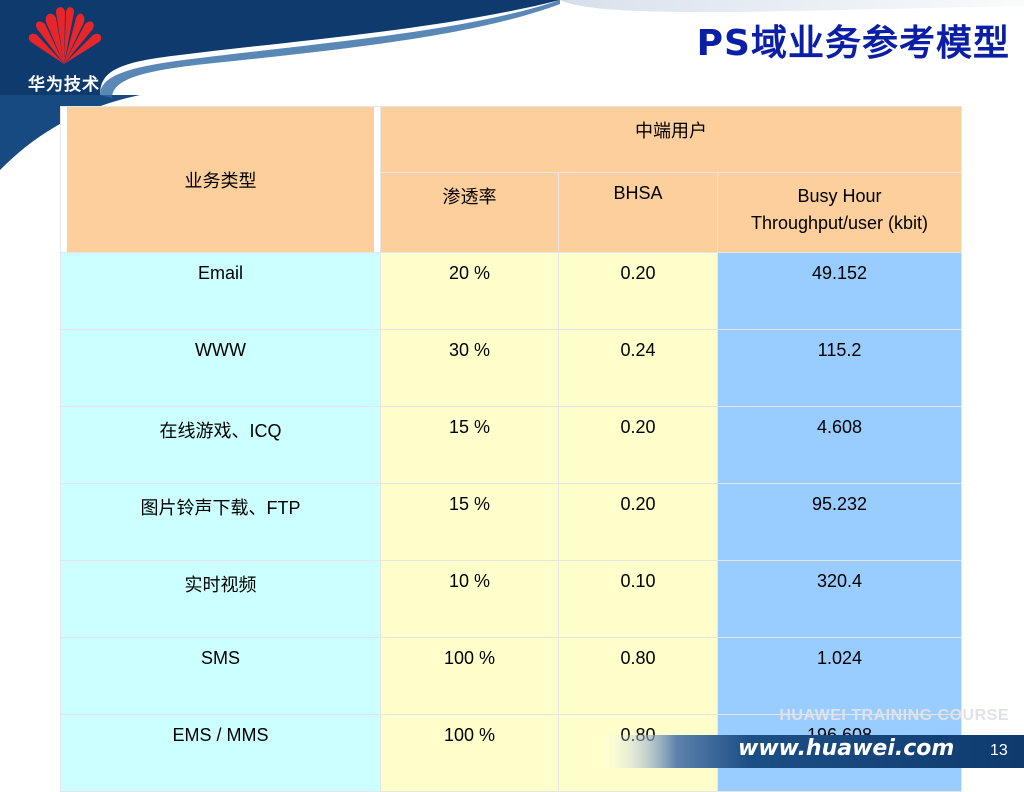  Describe the element at coordinates (853, 43) in the screenshot. I see `page-title: PS域业务参考模型` at that location.